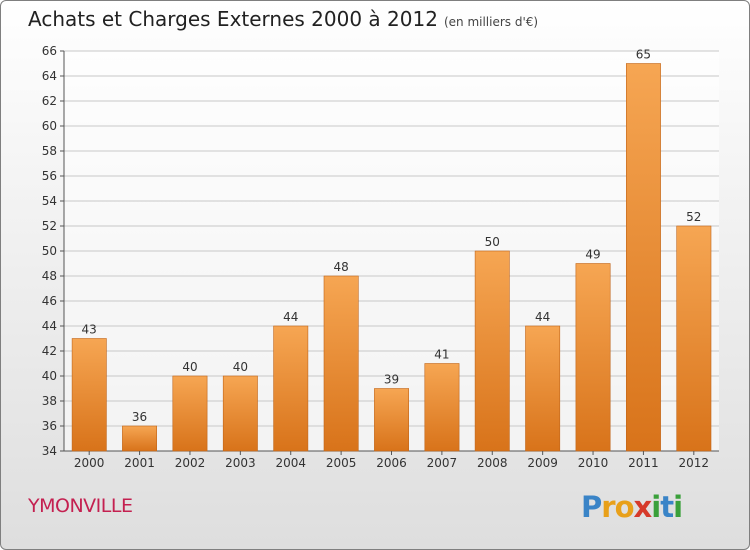 Image resolution: width=750 pixels, height=550 pixels. What do you see at coordinates (341, 363) in the screenshot?
I see `bar-2005` at bounding box center [341, 363].